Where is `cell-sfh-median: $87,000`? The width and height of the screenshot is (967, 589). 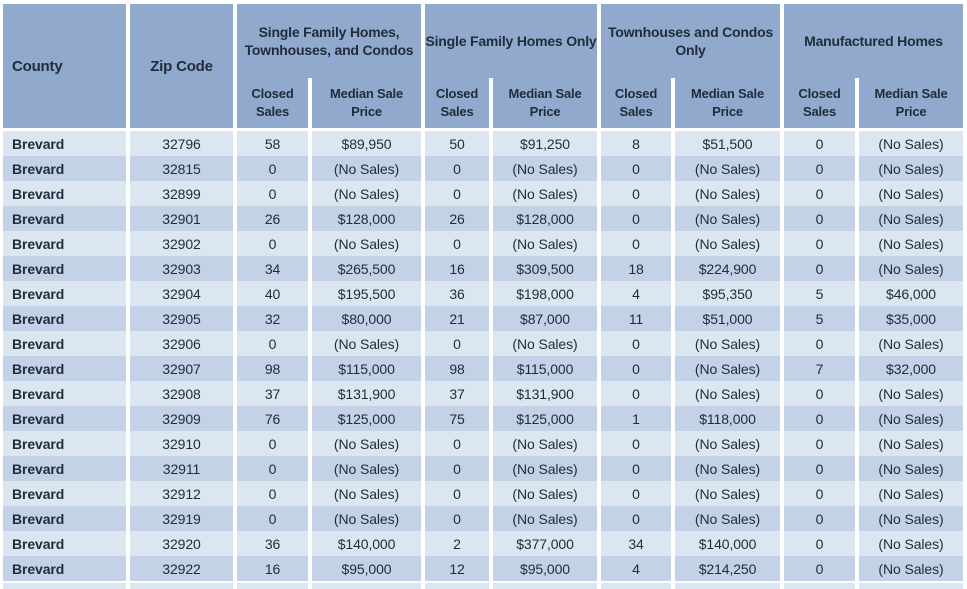 cell-sfh-median: $87,000 is located at coordinates (545, 318).